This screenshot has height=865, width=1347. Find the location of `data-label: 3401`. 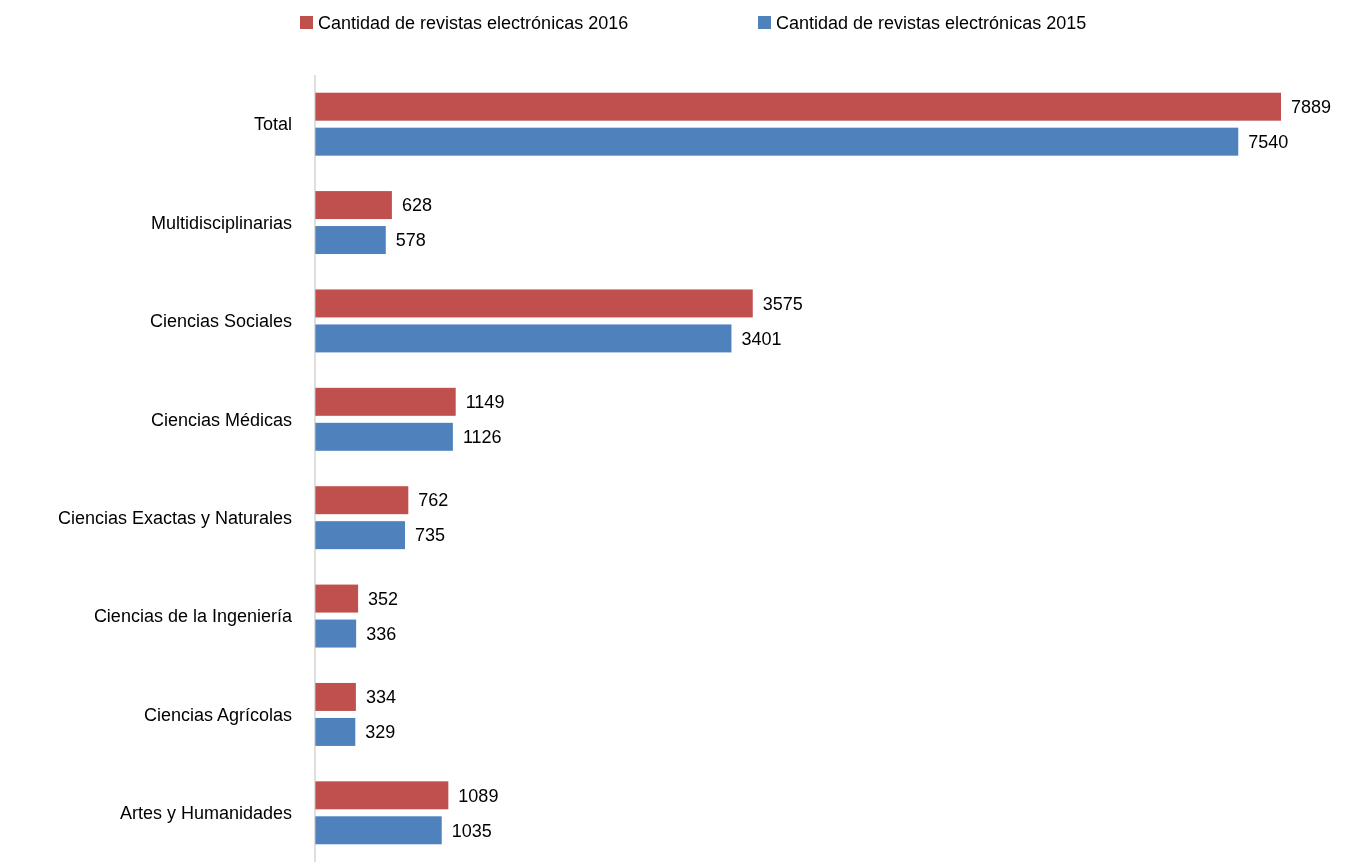

data-label: 3401 is located at coordinates (761, 338).